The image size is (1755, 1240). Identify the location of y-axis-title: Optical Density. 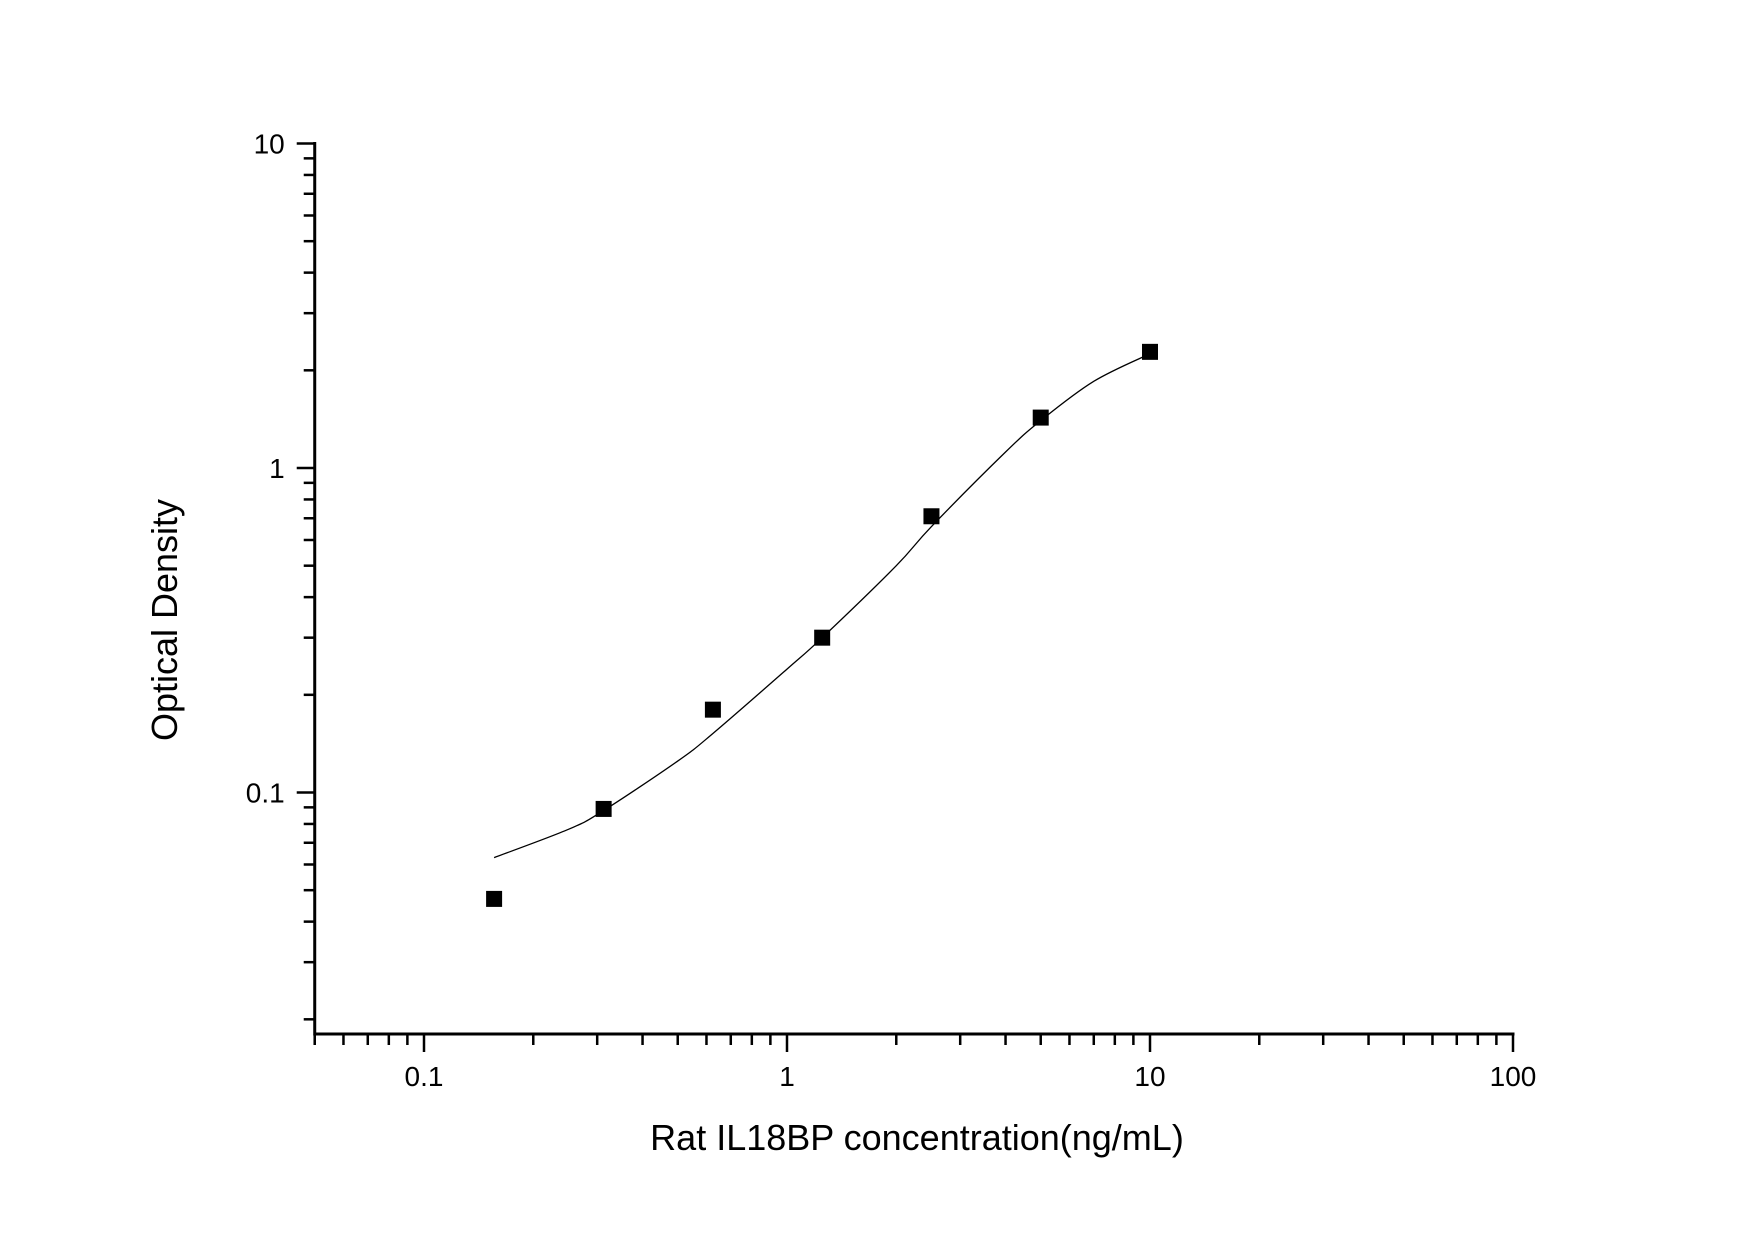
(164, 620).